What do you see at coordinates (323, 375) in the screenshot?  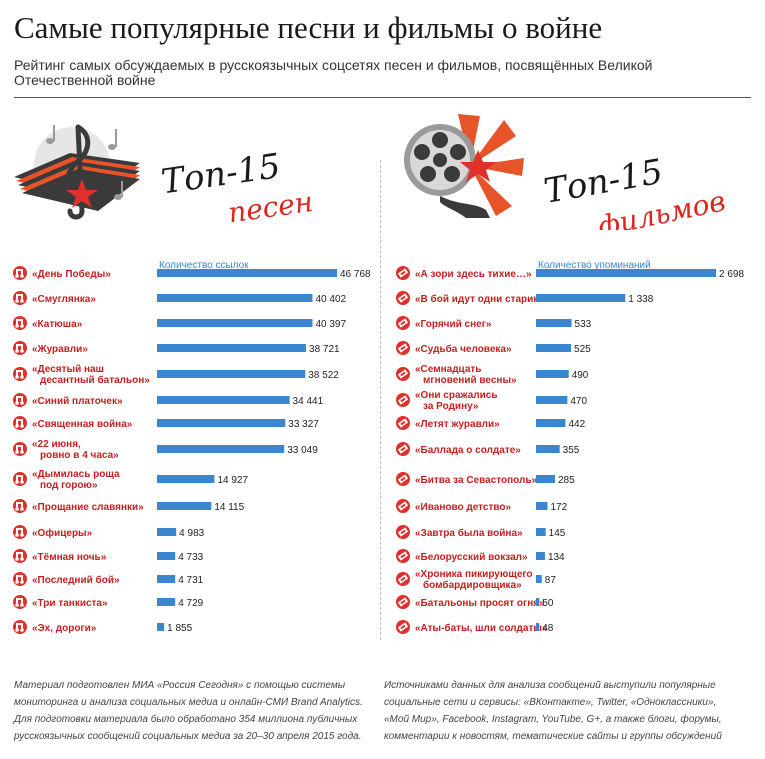 I see `value-label: 38 522` at bounding box center [323, 375].